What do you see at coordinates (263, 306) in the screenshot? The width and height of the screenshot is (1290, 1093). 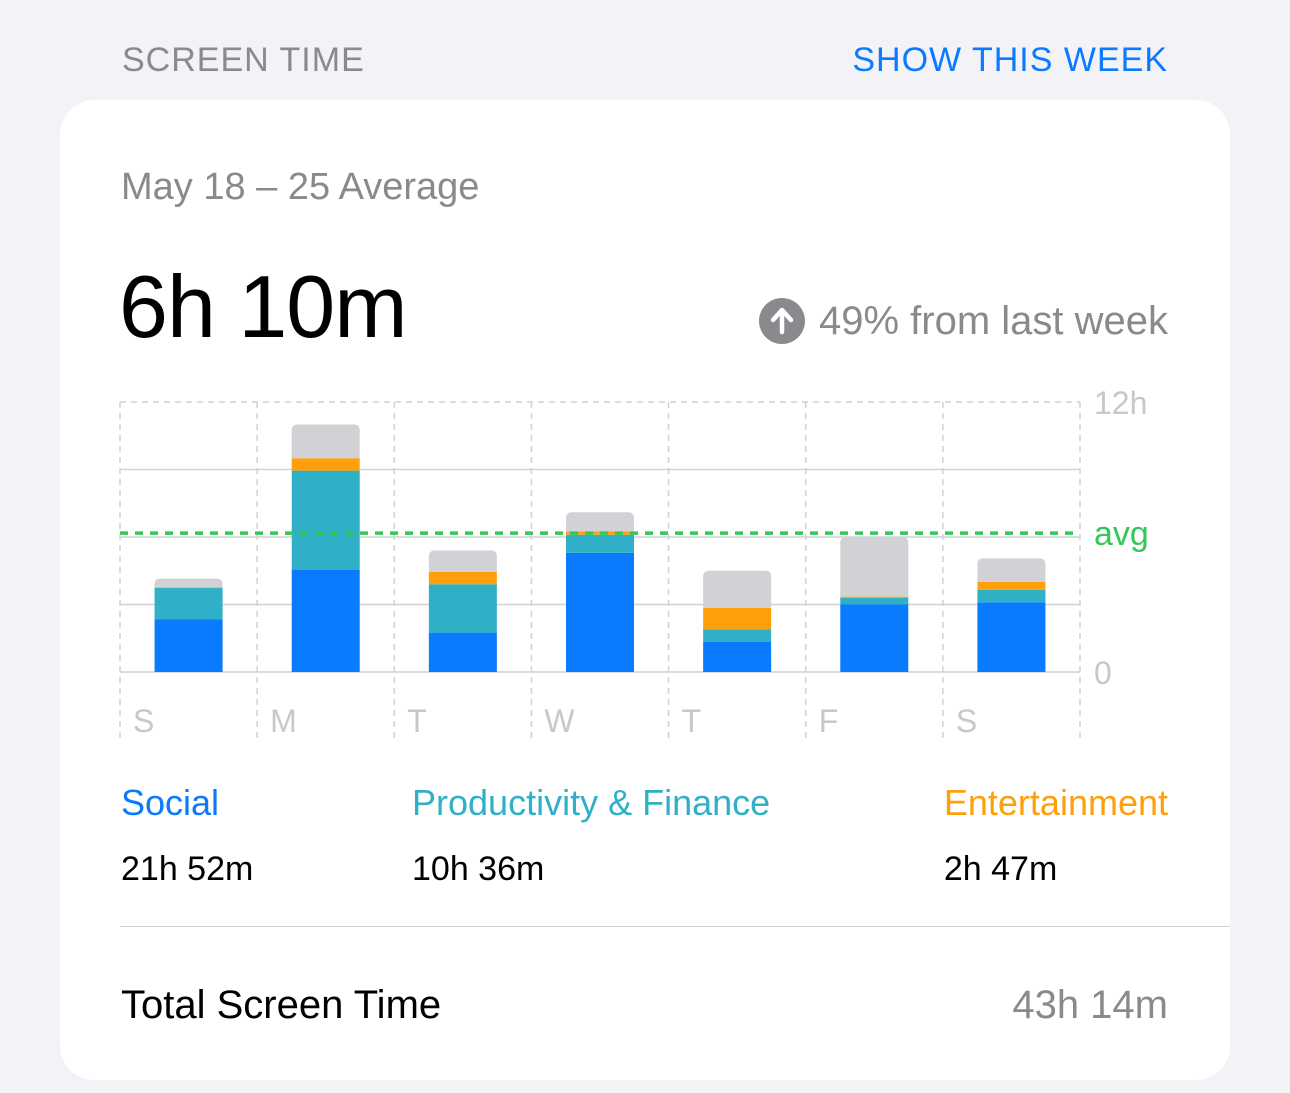 I see `daily-average: 6h 10m` at bounding box center [263, 306].